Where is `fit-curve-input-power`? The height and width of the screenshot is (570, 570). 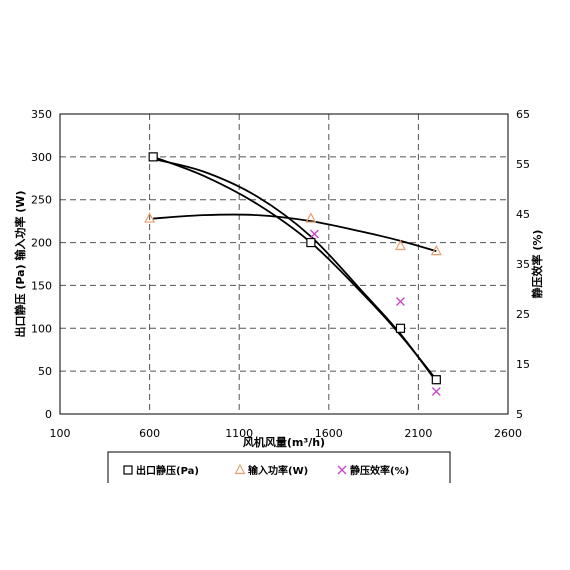 fit-curve-input-power is located at coordinates (295, 233).